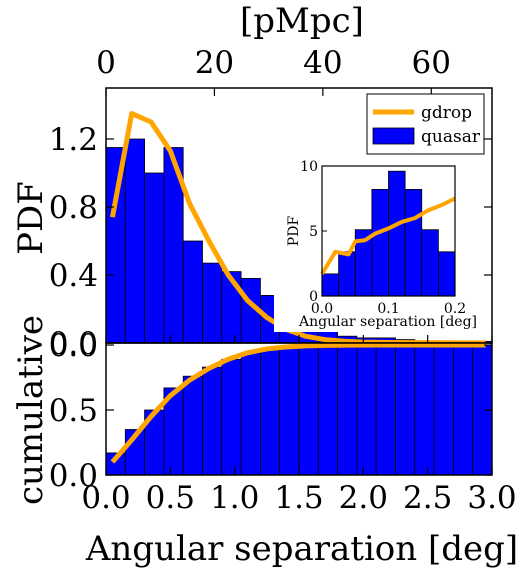 The image size is (520, 575). I want to click on legend-quasar-swatch, so click(393, 136).